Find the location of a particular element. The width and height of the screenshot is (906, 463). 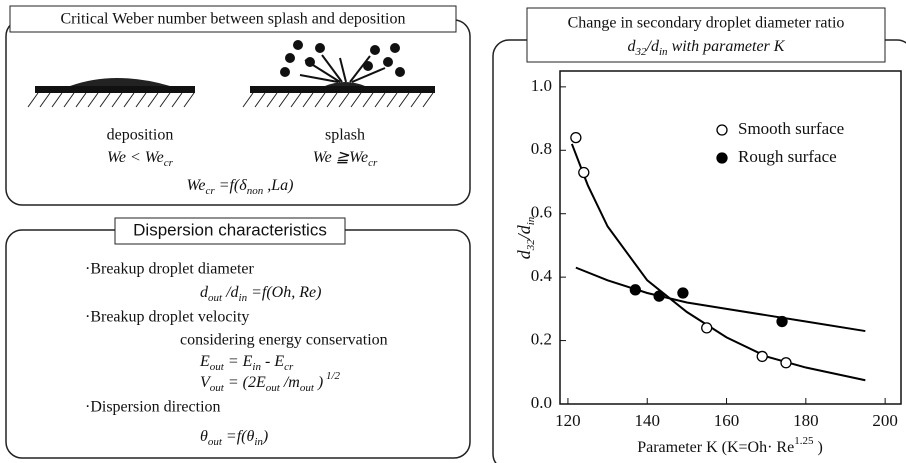

formula-text: We is located at coordinates (196, 185).